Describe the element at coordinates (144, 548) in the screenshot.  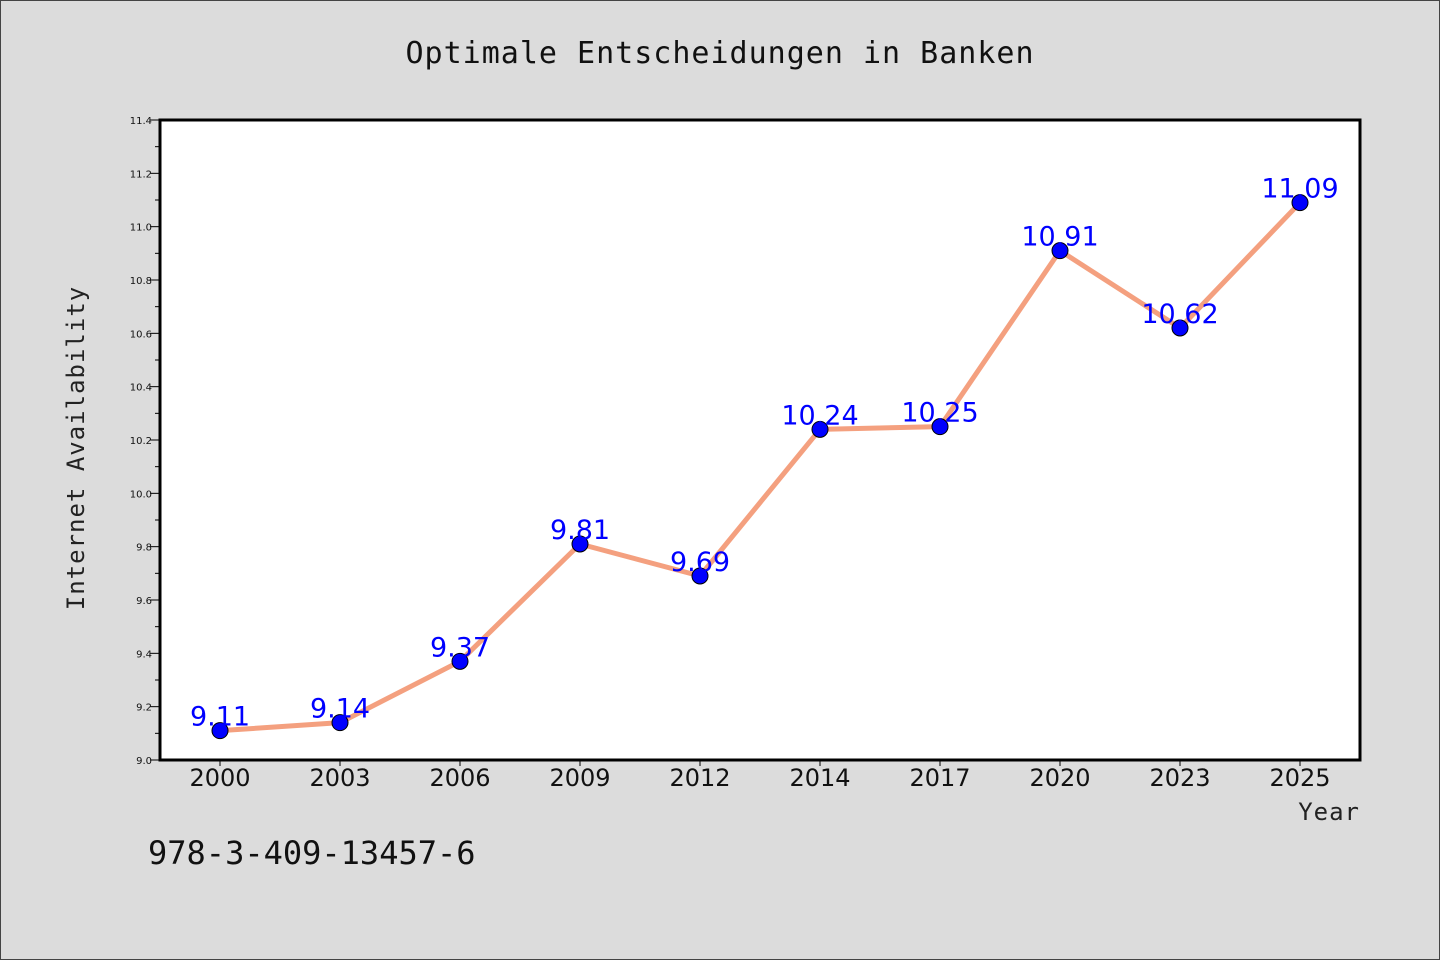
I see `y-tick-label: 9.8` at that location.